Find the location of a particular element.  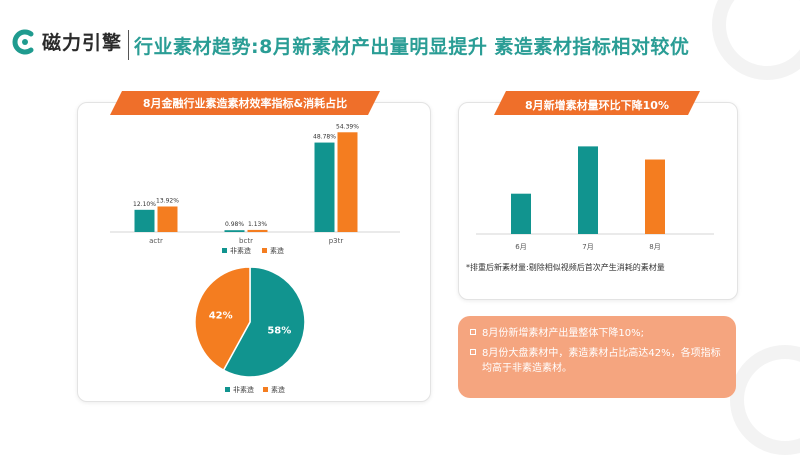

pie-label: 58% is located at coordinates (279, 331).